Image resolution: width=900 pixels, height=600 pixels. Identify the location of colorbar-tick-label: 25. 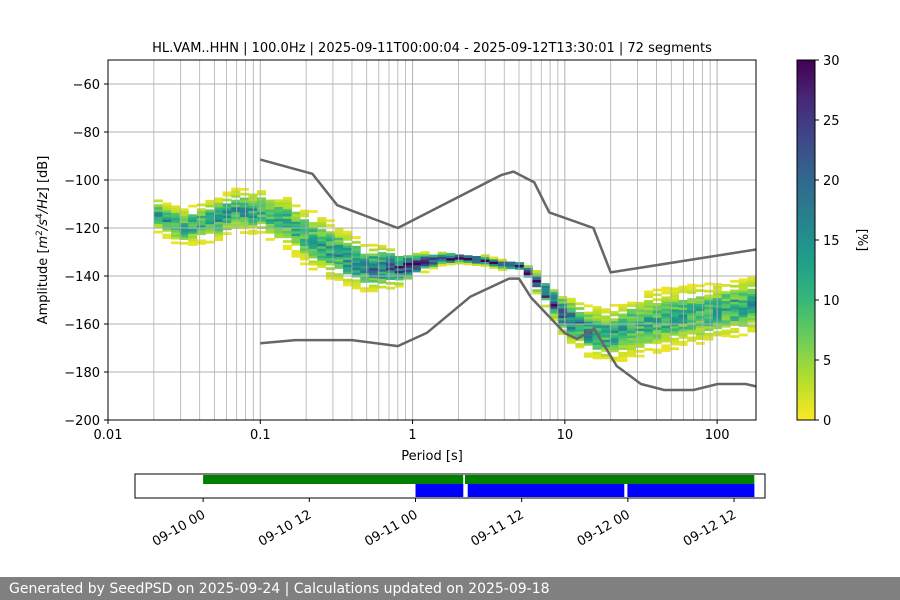
(831, 121).